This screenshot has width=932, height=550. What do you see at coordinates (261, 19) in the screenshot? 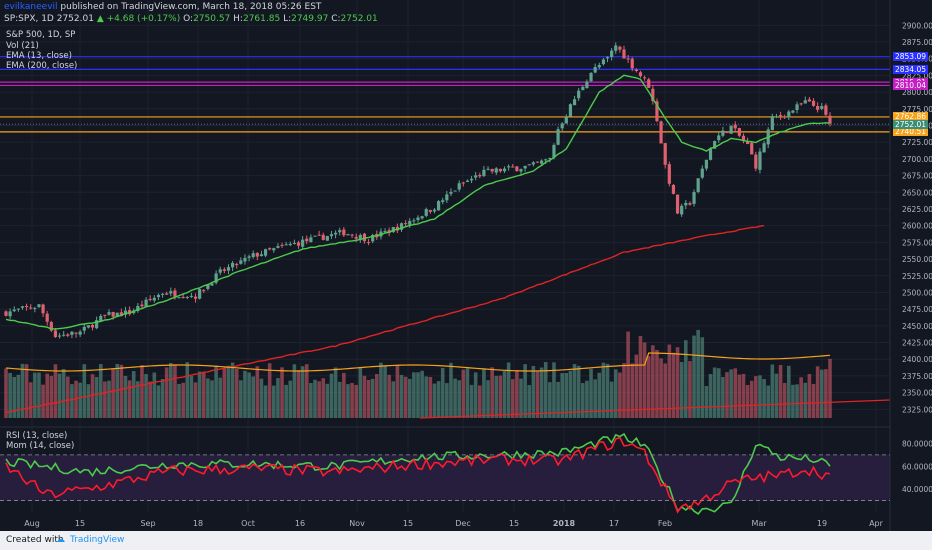
I see `high-value: 2761.85` at bounding box center [261, 19].